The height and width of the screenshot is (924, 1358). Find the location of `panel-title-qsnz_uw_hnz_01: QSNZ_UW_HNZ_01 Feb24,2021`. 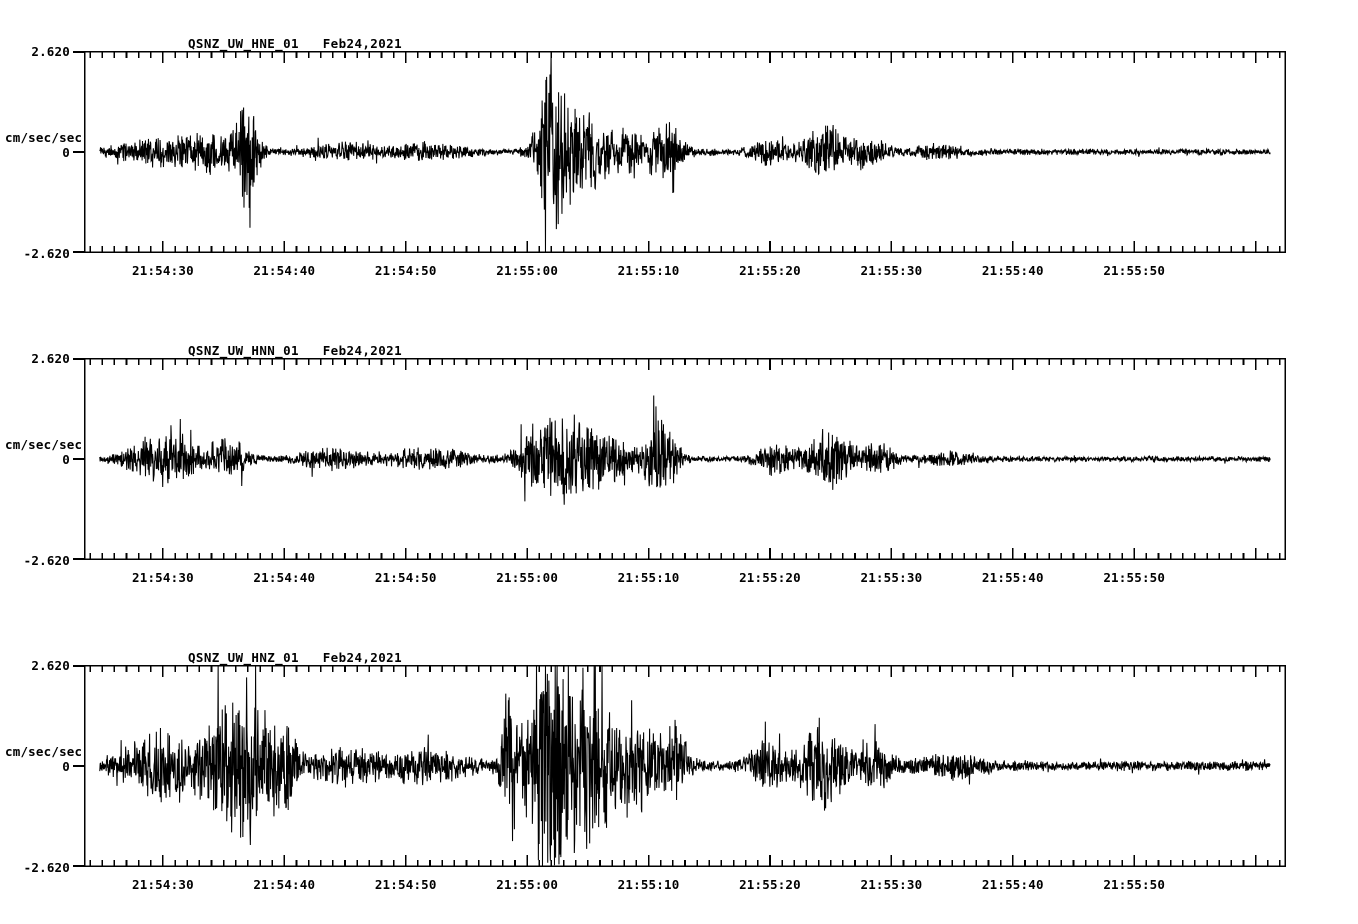

panel-title-qsnz_uw_hnz_01: QSNZ_UW_HNZ_01 Feb24,2021 is located at coordinates (295, 657).